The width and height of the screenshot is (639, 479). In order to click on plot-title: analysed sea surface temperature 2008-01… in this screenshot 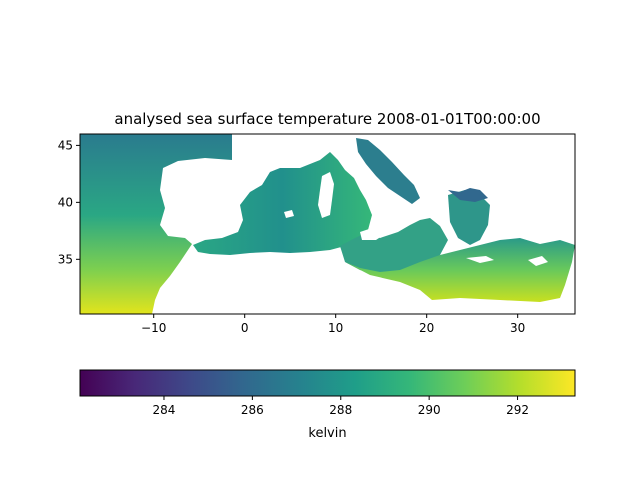, I will do `click(327, 119)`.